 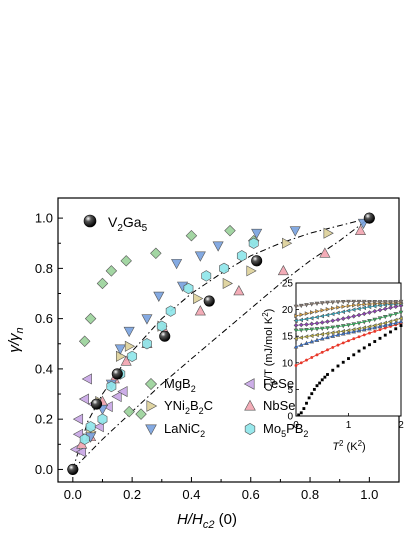 I want to click on legend-main: V2Ga5, so click(x=115, y=224).